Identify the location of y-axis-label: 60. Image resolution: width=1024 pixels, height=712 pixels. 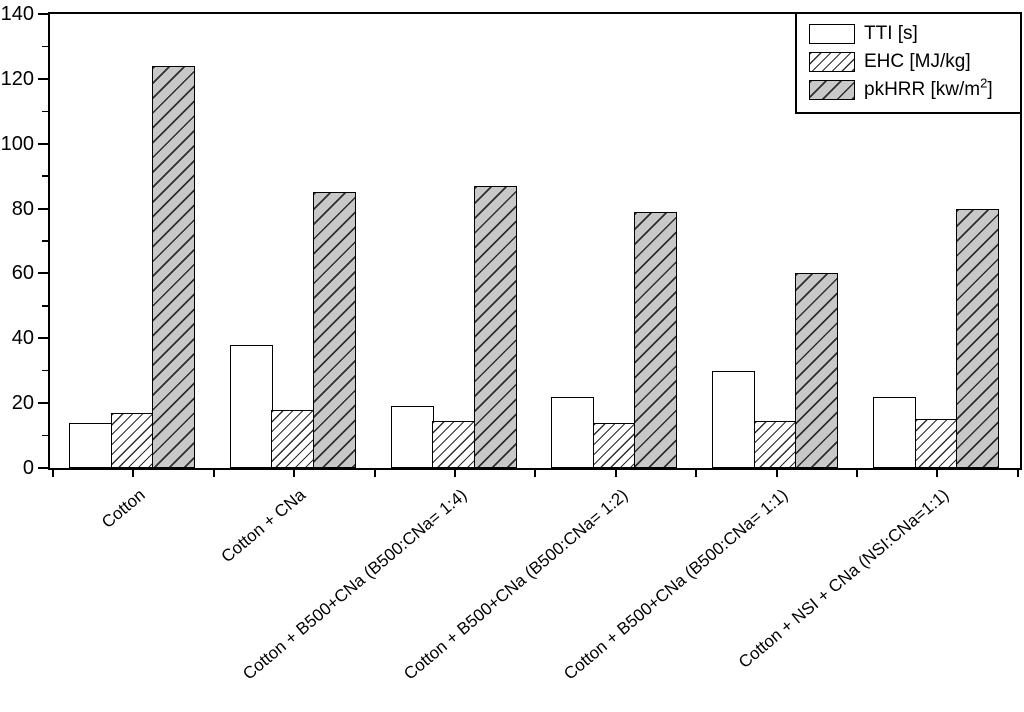
(22, 273).